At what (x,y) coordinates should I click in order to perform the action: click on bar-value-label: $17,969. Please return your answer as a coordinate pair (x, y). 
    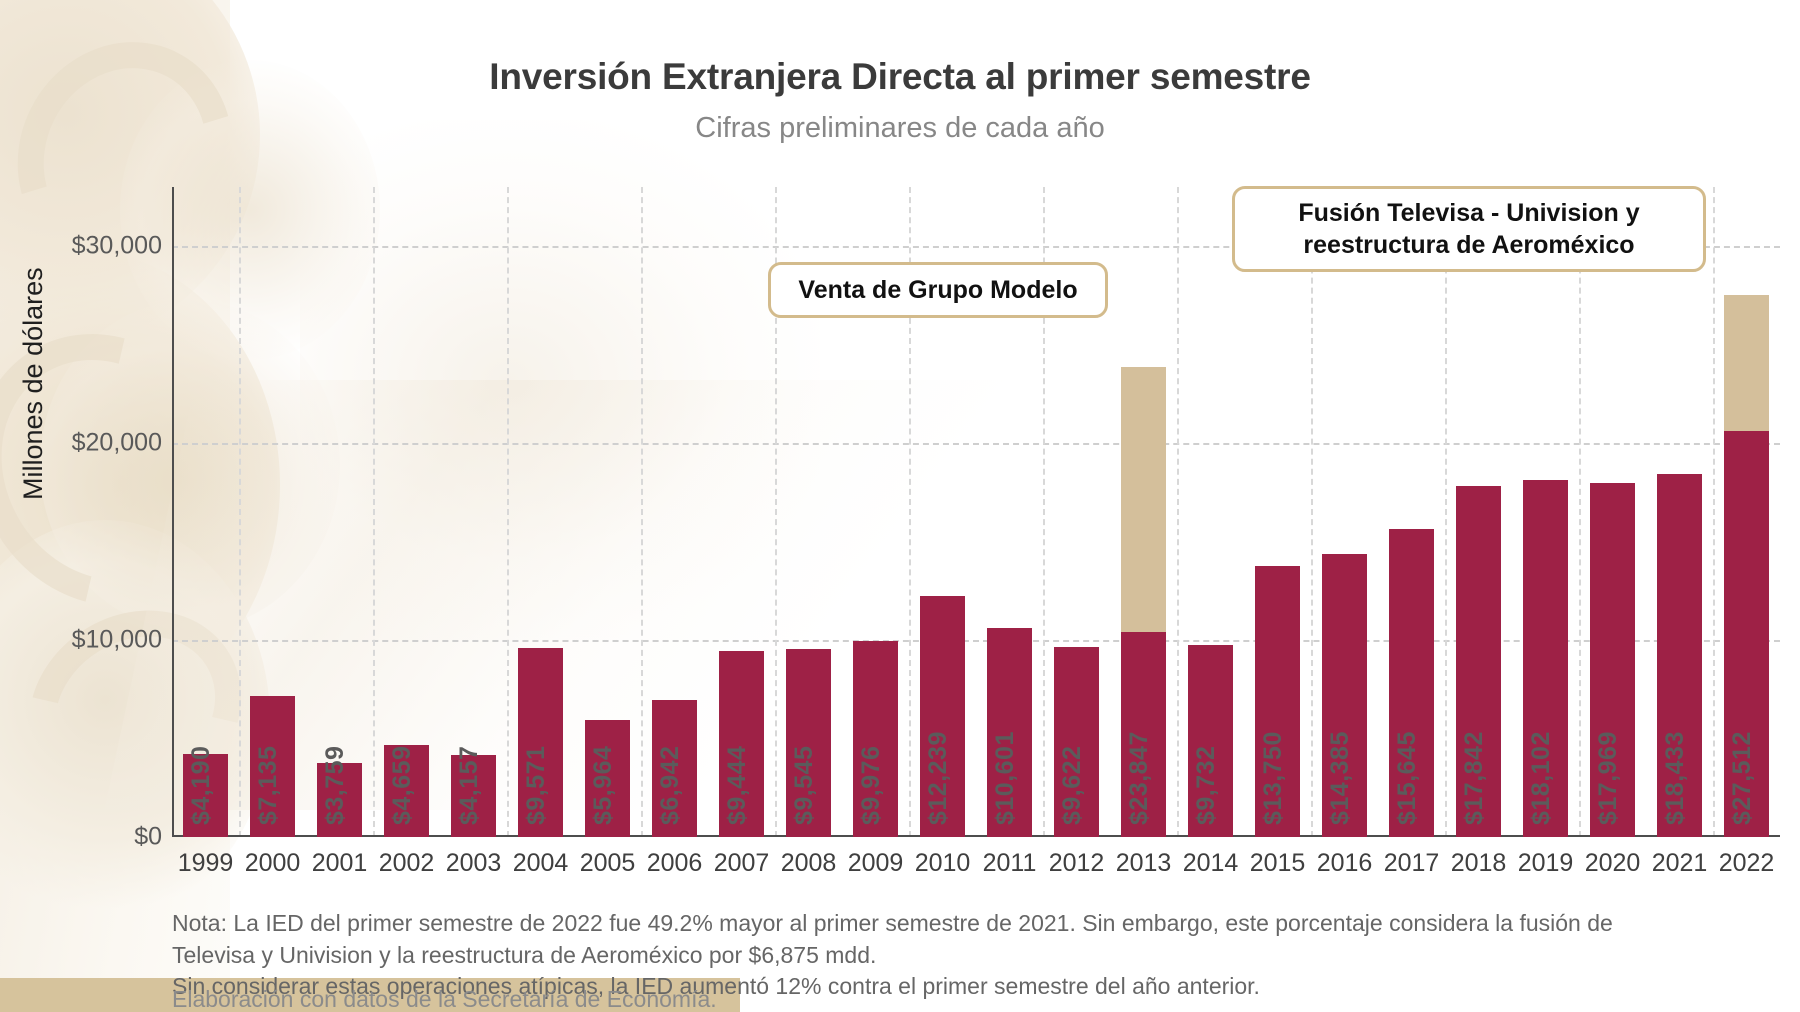
    Looking at the image, I should click on (1608, 778).